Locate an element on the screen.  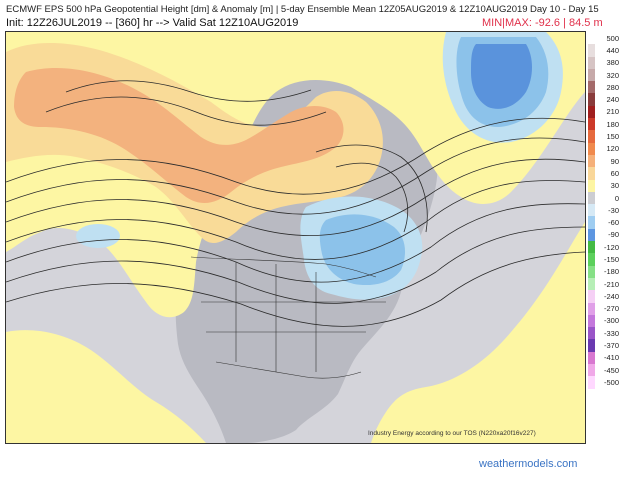
scale-label: 210 is located at coordinates (612, 112).